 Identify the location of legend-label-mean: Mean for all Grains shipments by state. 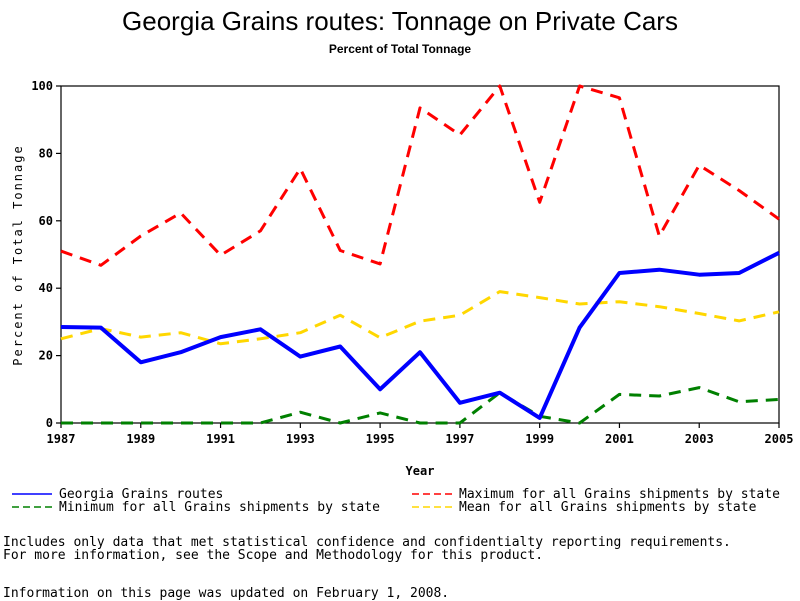
(608, 507).